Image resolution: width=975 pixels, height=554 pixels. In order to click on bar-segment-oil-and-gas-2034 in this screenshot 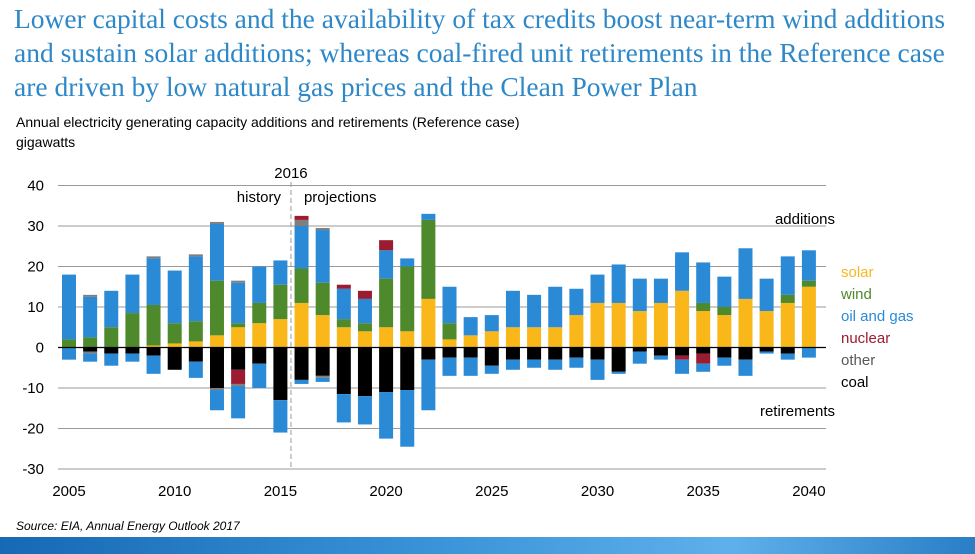, I will do `click(682, 366)`.